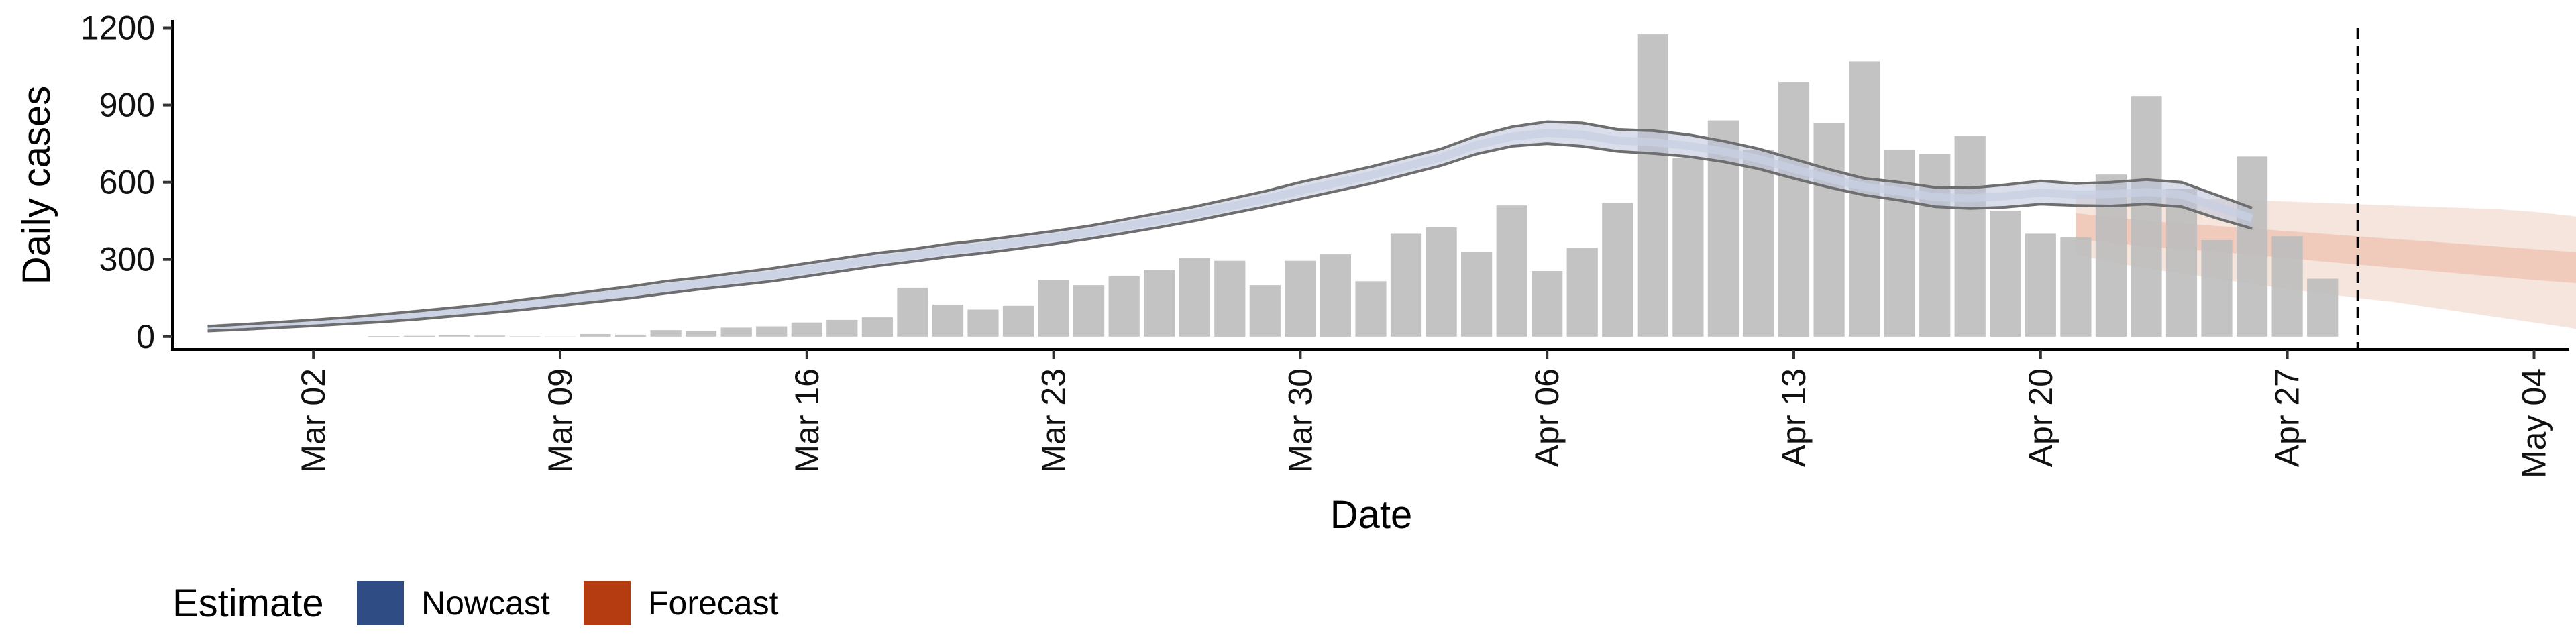  Describe the element at coordinates (713, 603) in the screenshot. I see `legend-label-forecast: Forecast` at that location.